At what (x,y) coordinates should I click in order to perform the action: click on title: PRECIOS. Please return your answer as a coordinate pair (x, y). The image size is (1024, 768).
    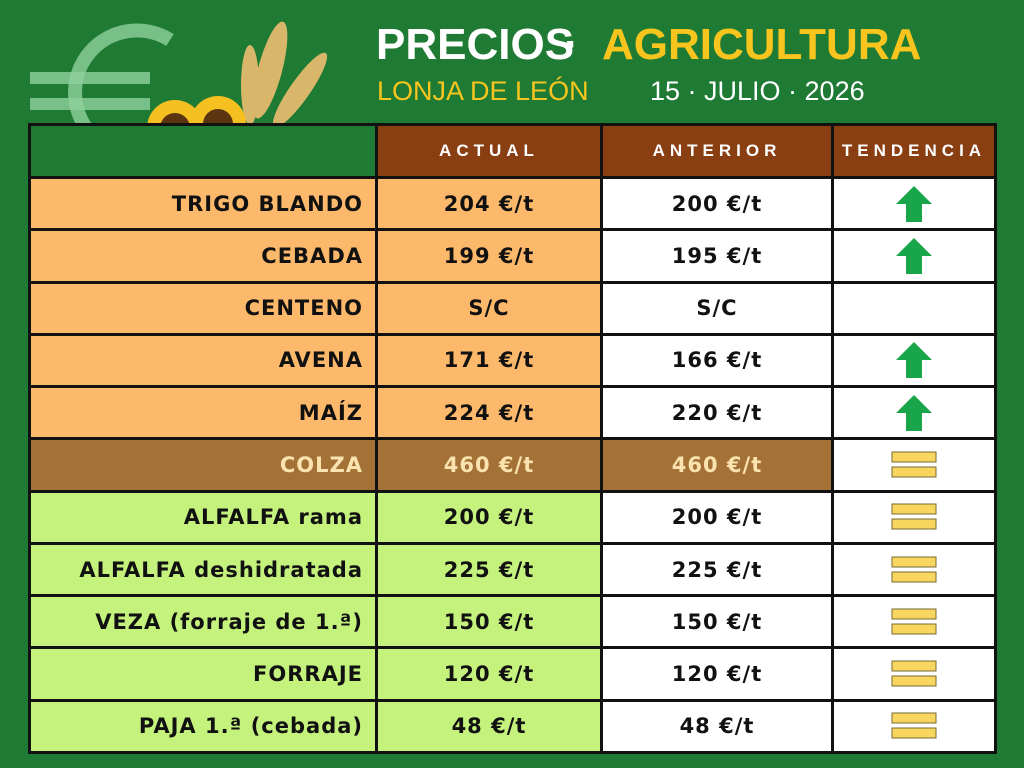
    Looking at the image, I should click on (475, 44).